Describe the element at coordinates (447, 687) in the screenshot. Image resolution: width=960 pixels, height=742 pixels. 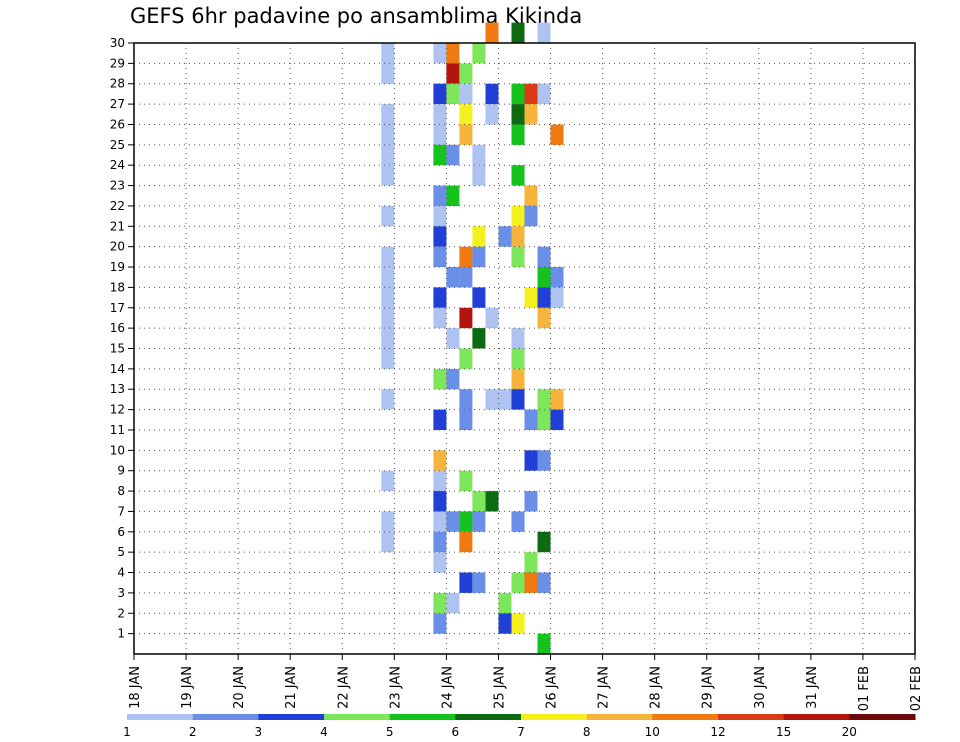
I see `x-tick-label: 24 JAN` at that location.